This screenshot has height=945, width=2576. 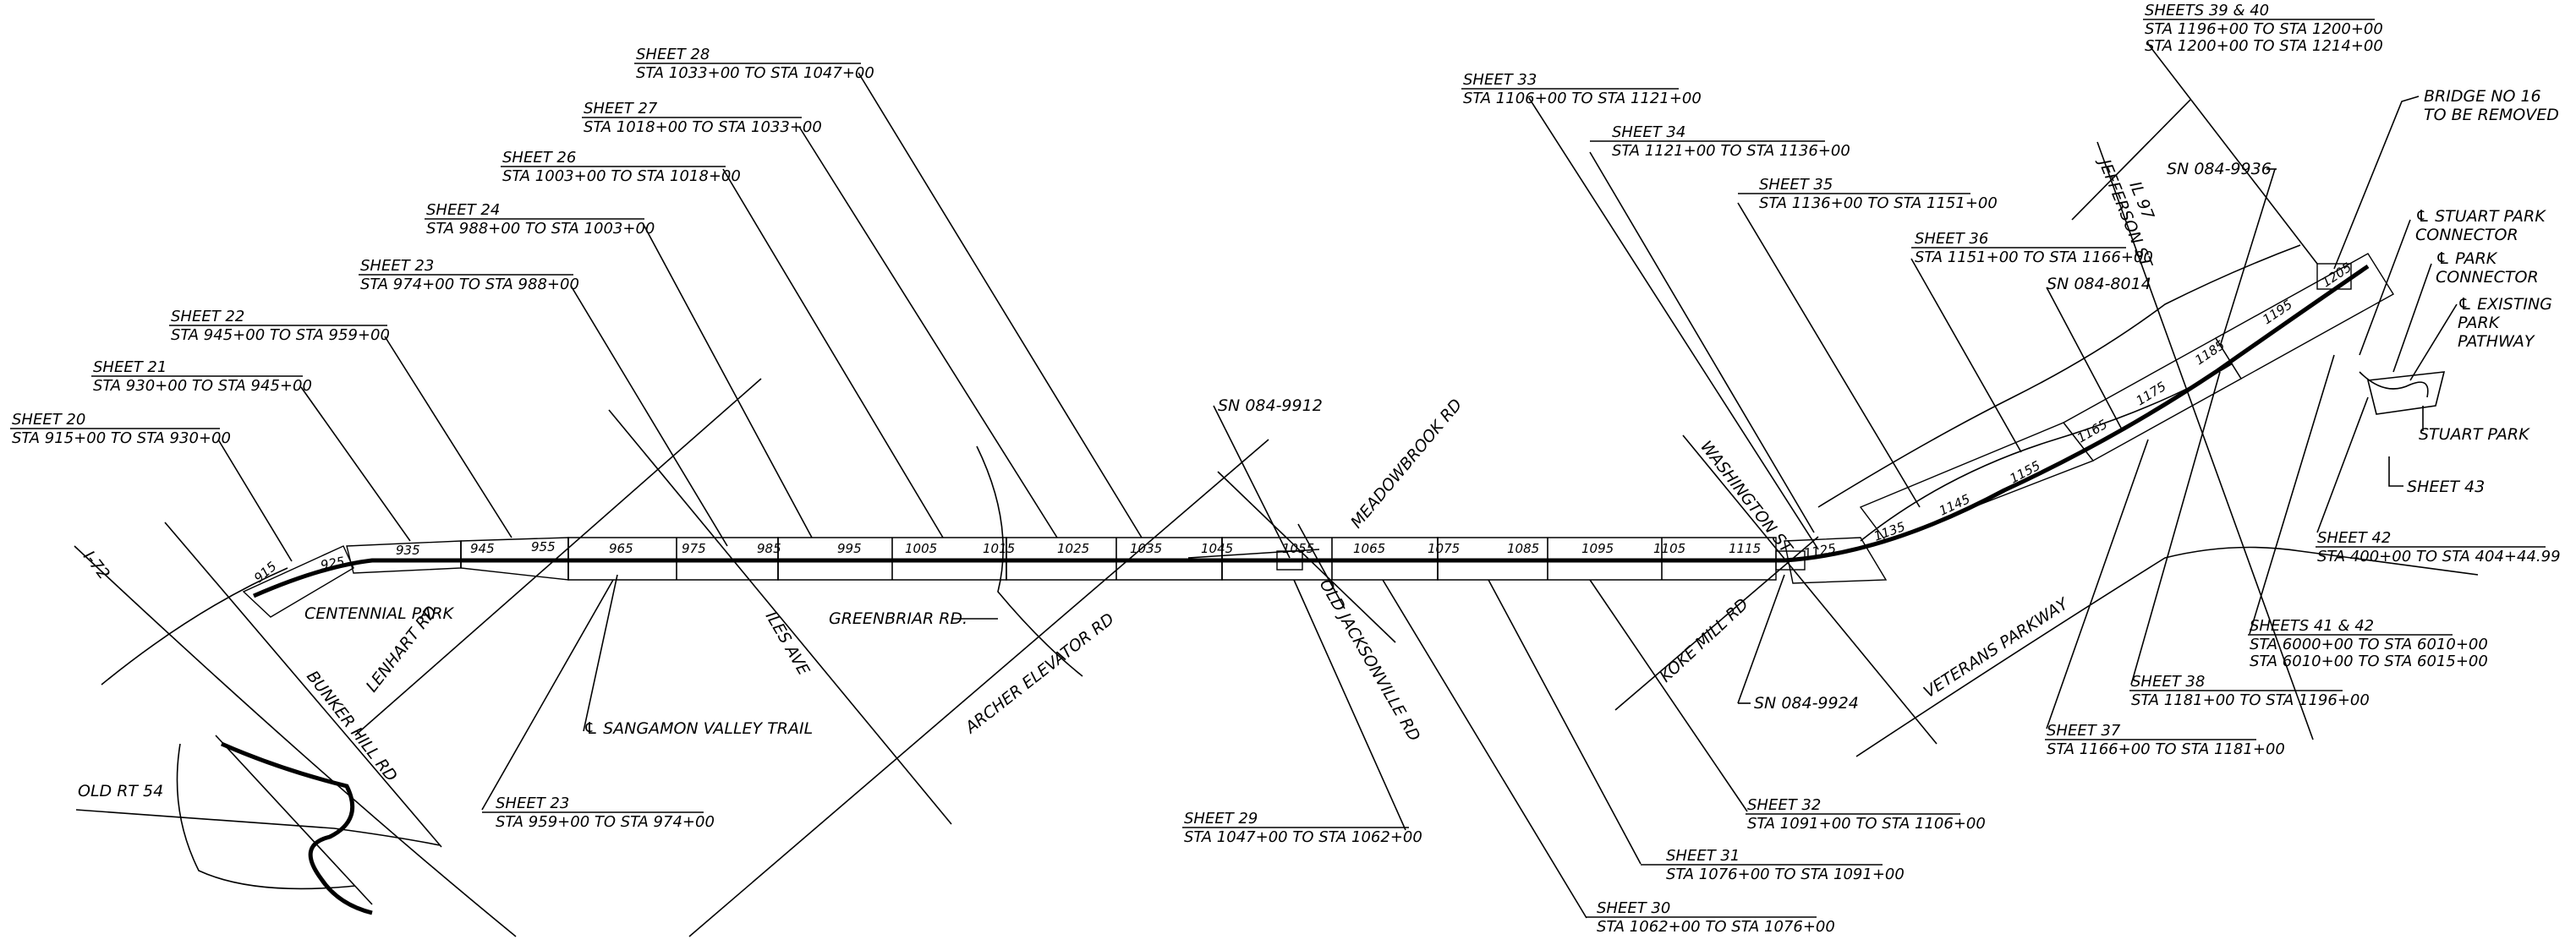 I want to click on station-label-1075: 1075, so click(x=1444, y=548).